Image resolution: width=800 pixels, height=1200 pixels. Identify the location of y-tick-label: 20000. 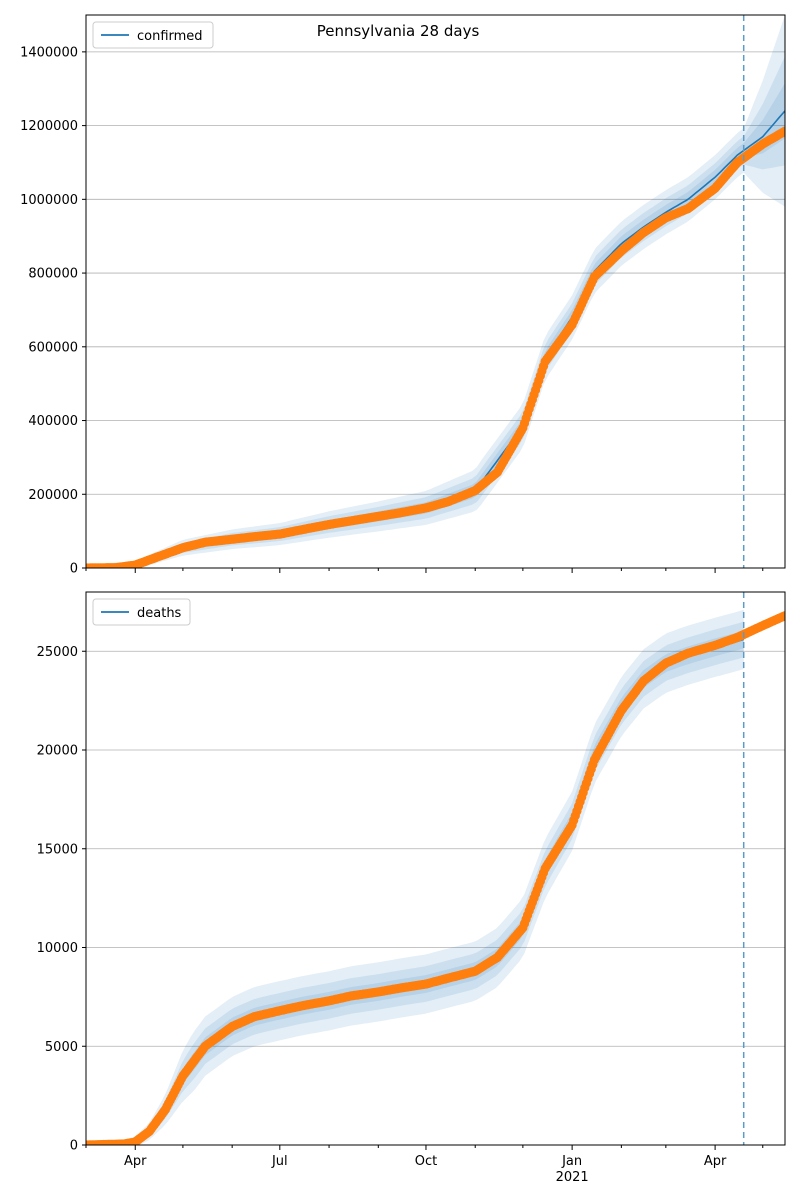
(57, 751).